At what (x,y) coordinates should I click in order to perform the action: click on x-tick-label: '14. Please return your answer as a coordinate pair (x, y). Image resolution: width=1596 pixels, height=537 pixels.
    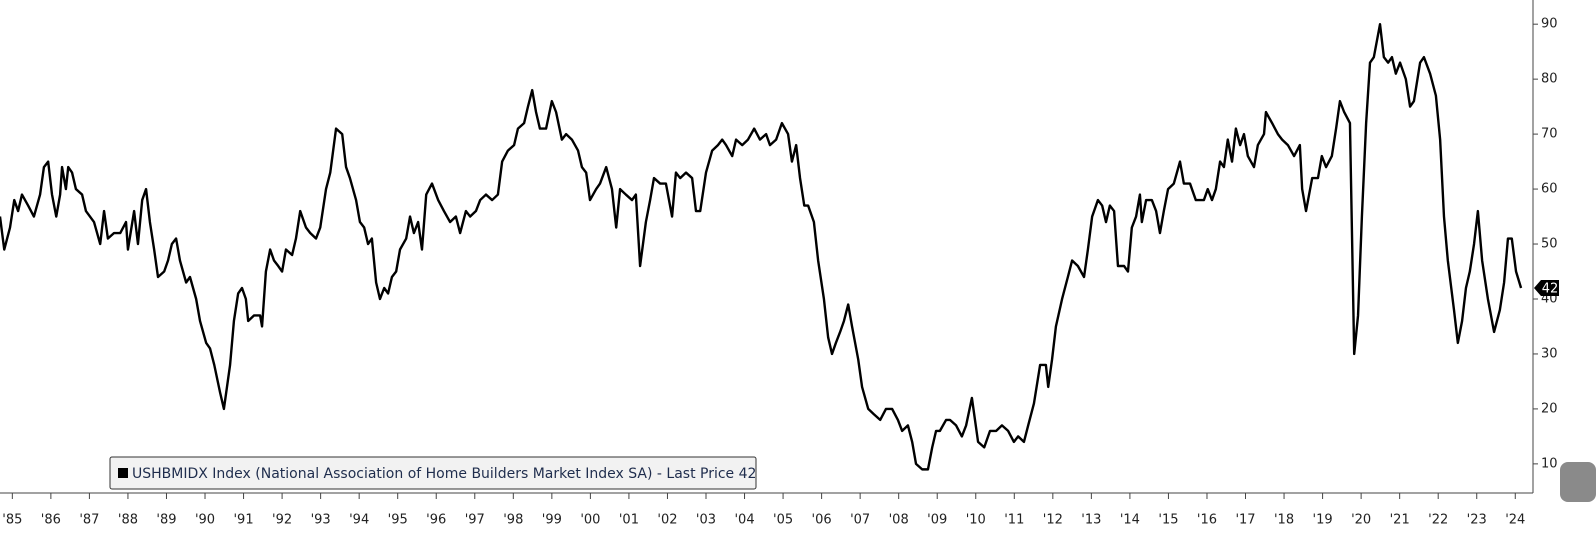
    Looking at the image, I should click on (1130, 520).